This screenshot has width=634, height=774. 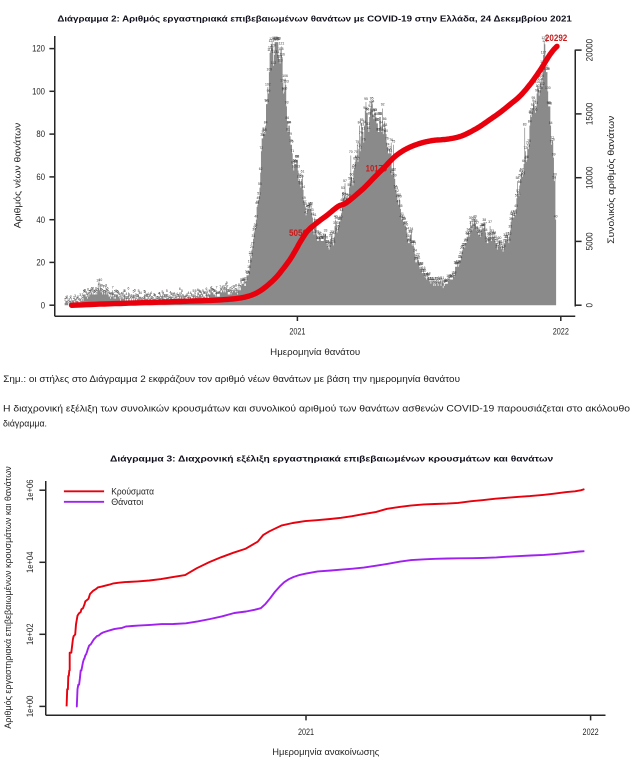 What do you see at coordinates (515, 212) in the screenshot?
I see `svg-text: 42` at bounding box center [515, 212].